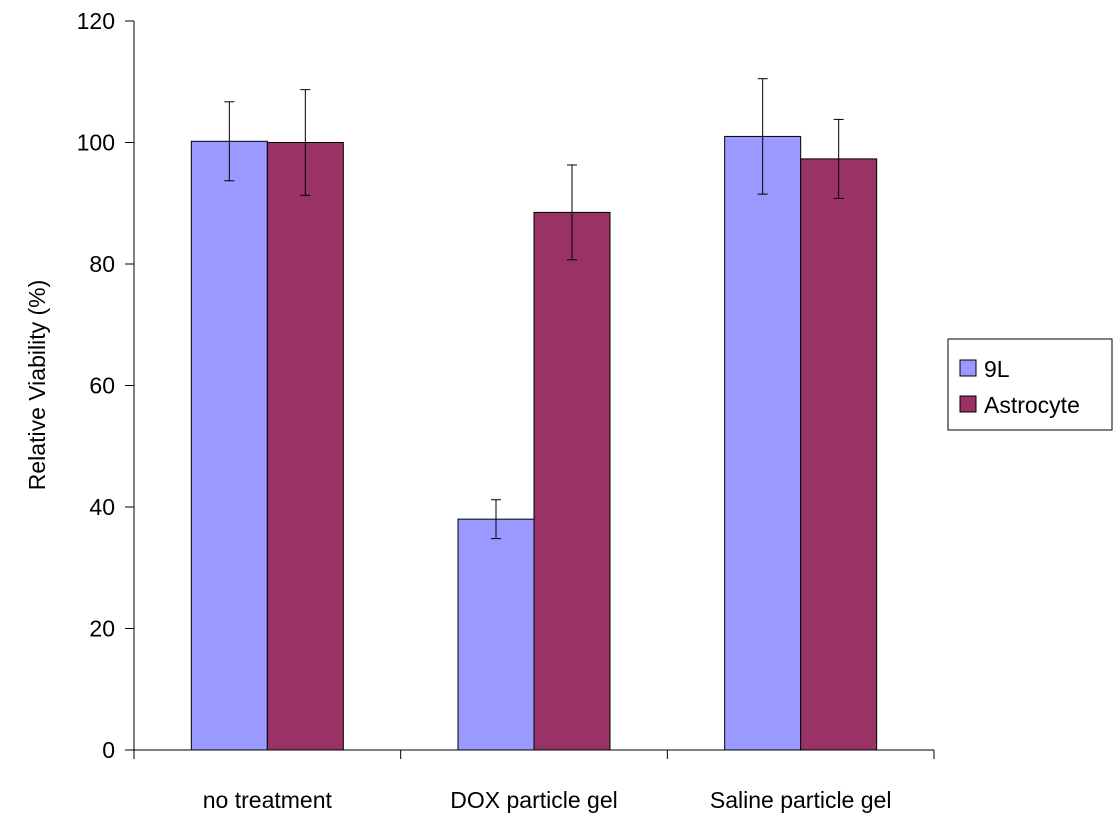  I want to click on y-axis-title: Relative Viability (%), so click(37, 385).